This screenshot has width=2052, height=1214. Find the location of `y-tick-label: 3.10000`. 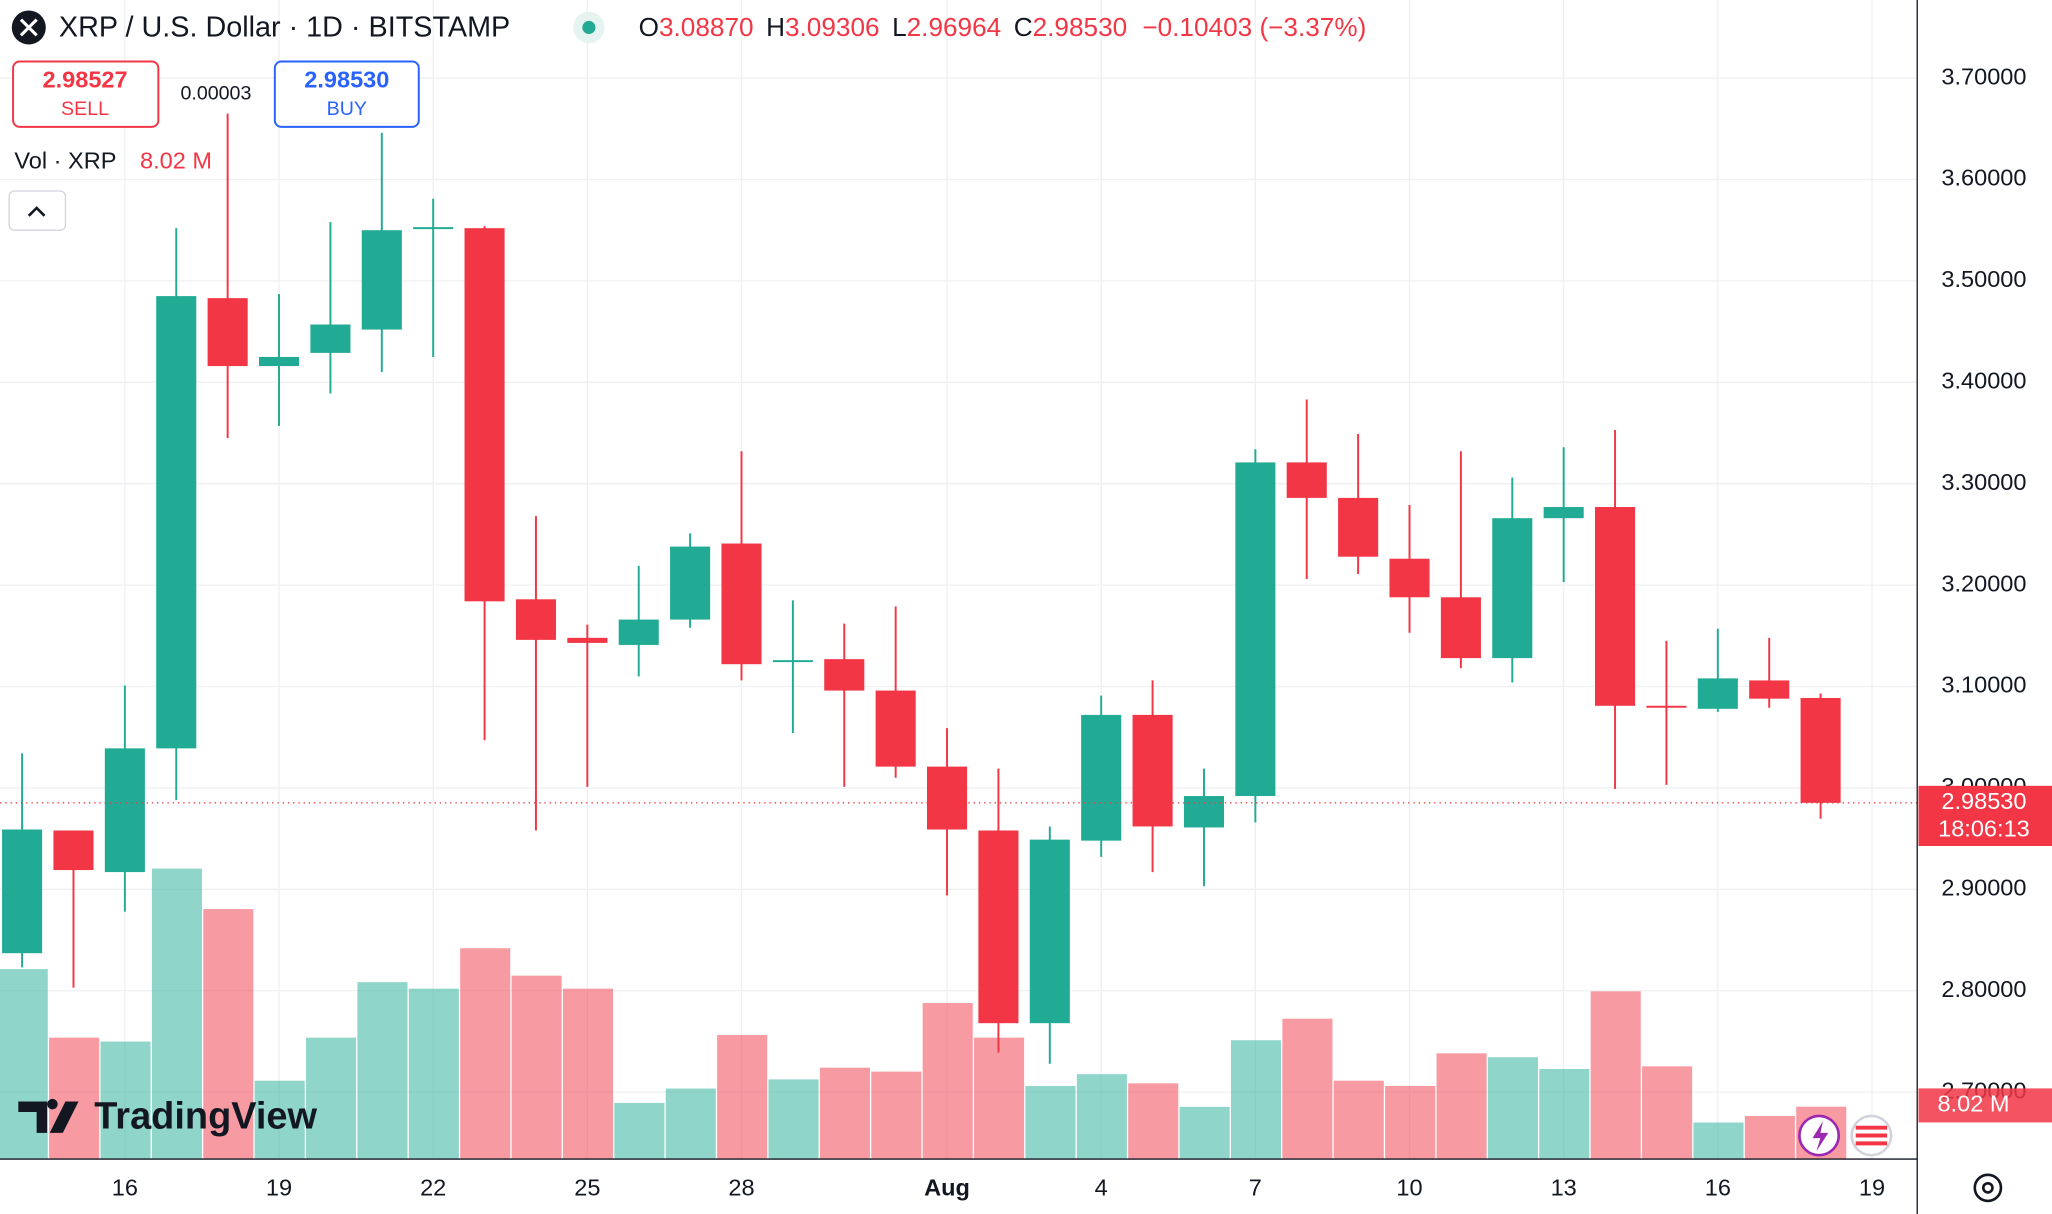

y-tick-label: 3.10000 is located at coordinates (1983, 685).